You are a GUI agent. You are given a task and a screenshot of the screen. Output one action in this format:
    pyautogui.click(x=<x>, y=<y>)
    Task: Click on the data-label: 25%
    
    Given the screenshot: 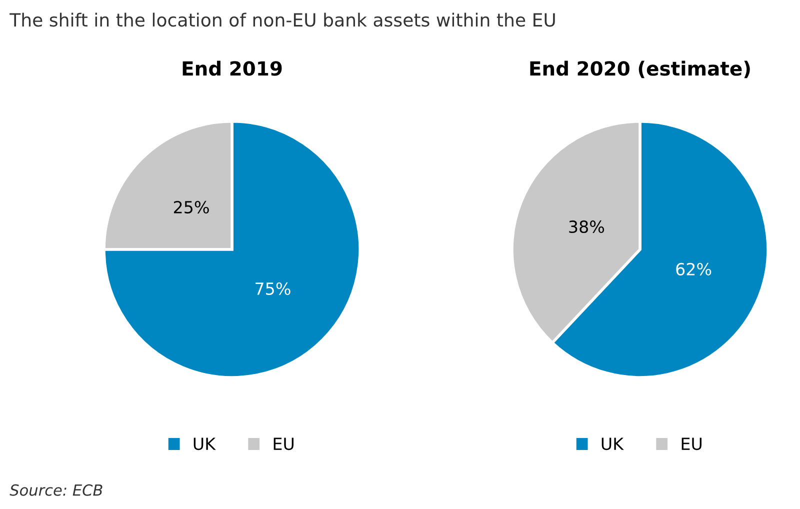 What is the action you would take?
    pyautogui.click(x=191, y=207)
    